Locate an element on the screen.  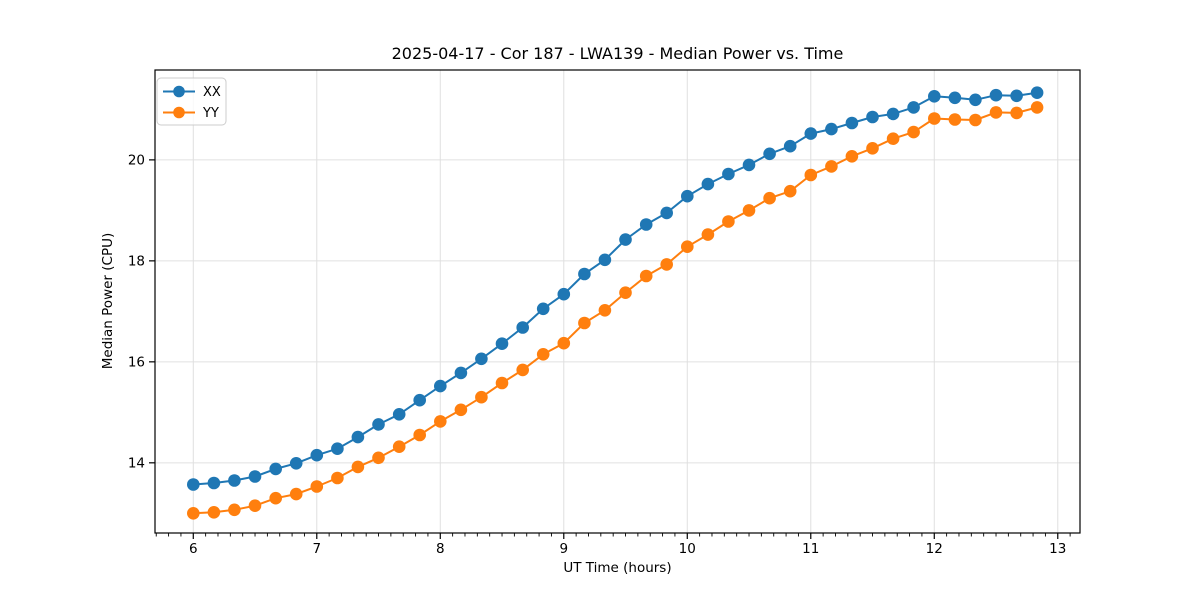
x-axis-label: UT Time (hours) is located at coordinates (617, 568).